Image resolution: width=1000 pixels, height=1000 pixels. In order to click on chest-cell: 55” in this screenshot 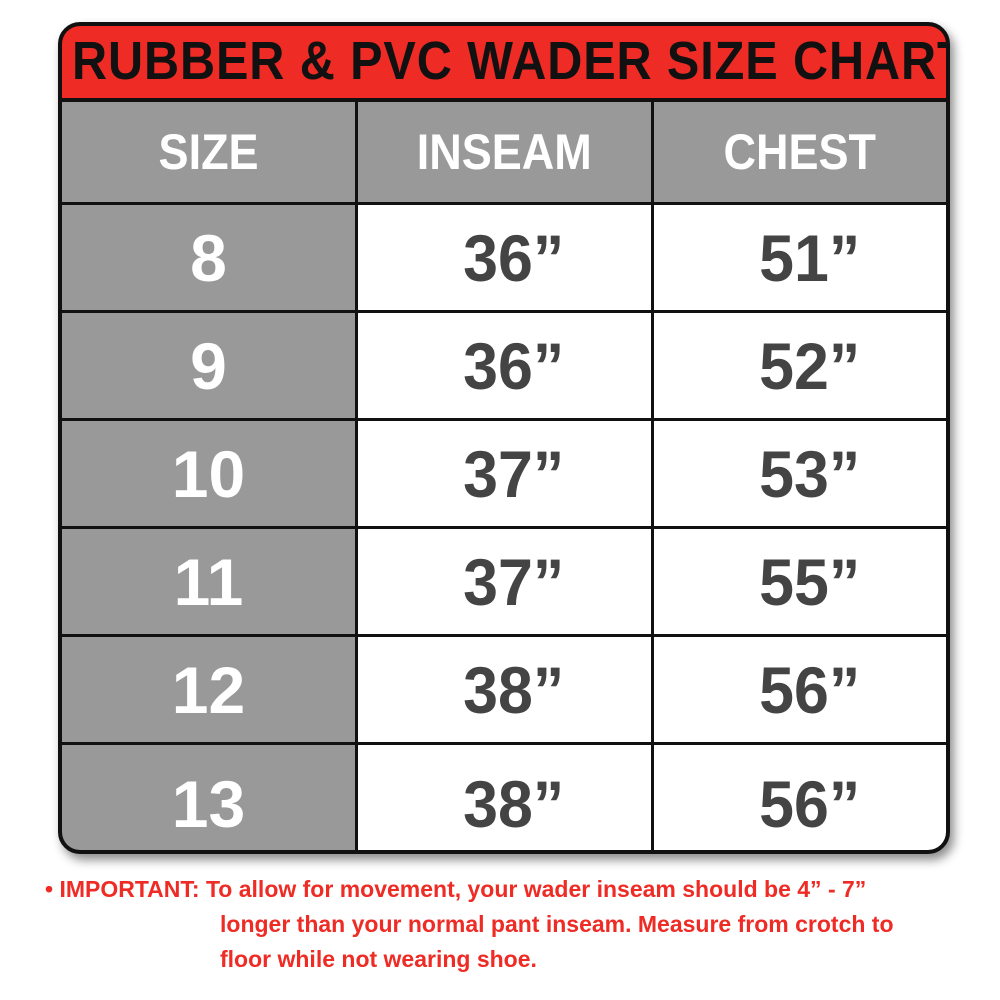, I will do `click(800, 581)`.